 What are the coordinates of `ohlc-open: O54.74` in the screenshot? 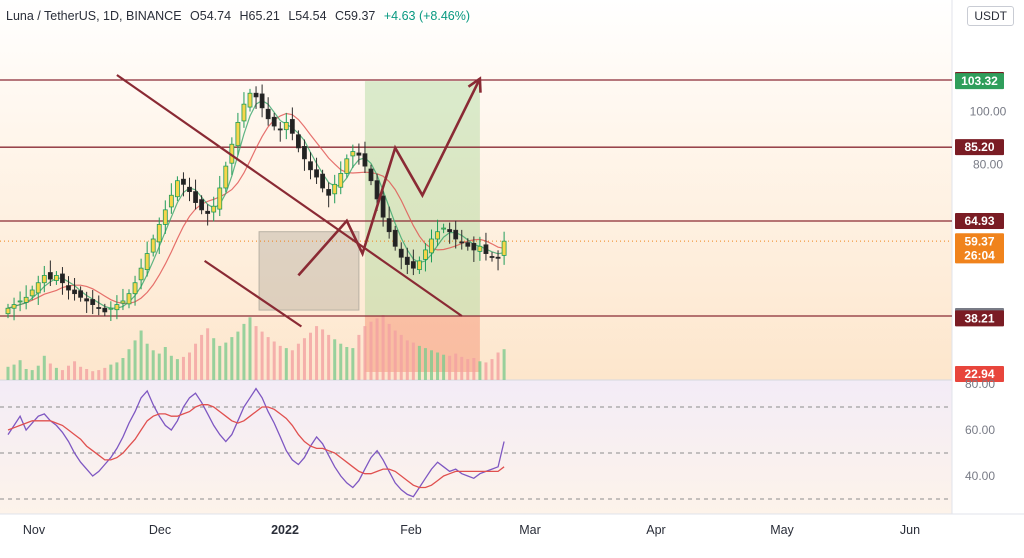 It's located at (211, 16).